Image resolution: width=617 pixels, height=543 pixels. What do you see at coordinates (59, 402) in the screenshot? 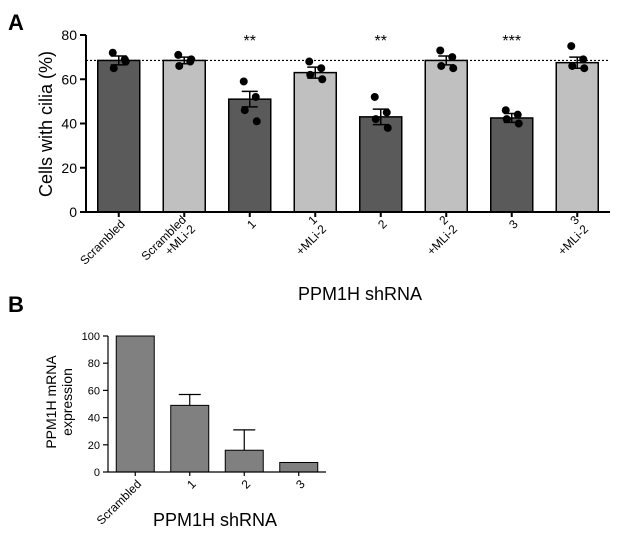
I see `y-axis-title: PPM1H mRNAexpression` at bounding box center [59, 402].